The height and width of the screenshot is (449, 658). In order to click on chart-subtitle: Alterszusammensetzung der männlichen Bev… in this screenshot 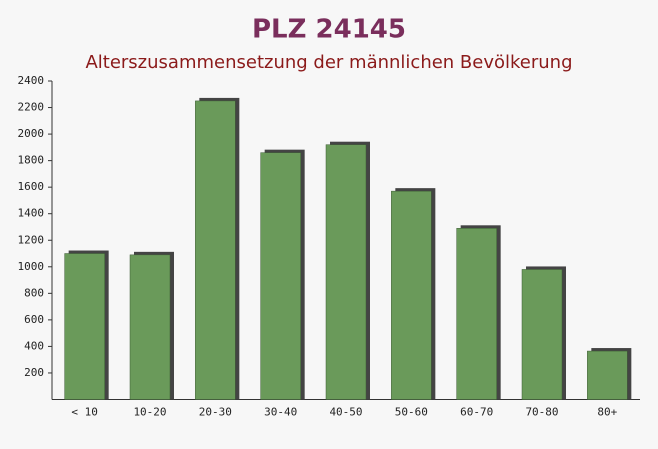, I will do `click(328, 62)`.